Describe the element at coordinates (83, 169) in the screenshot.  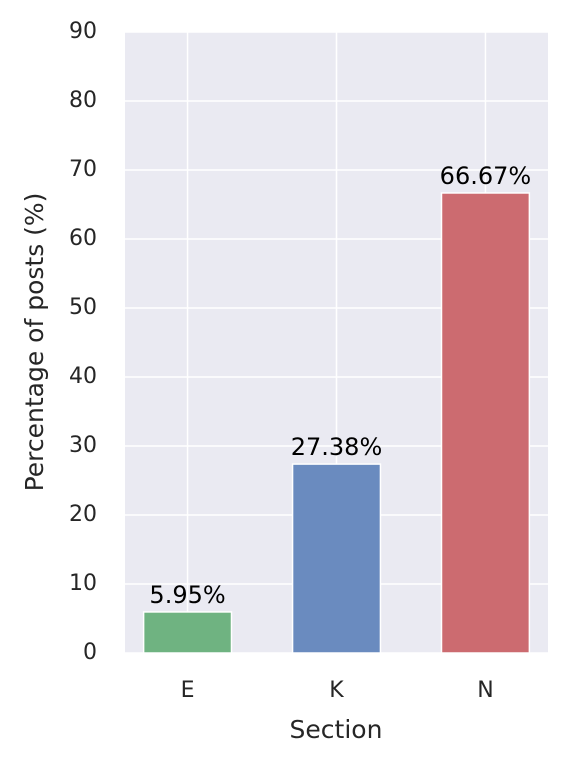
I see `y-tick-label: 70` at that location.